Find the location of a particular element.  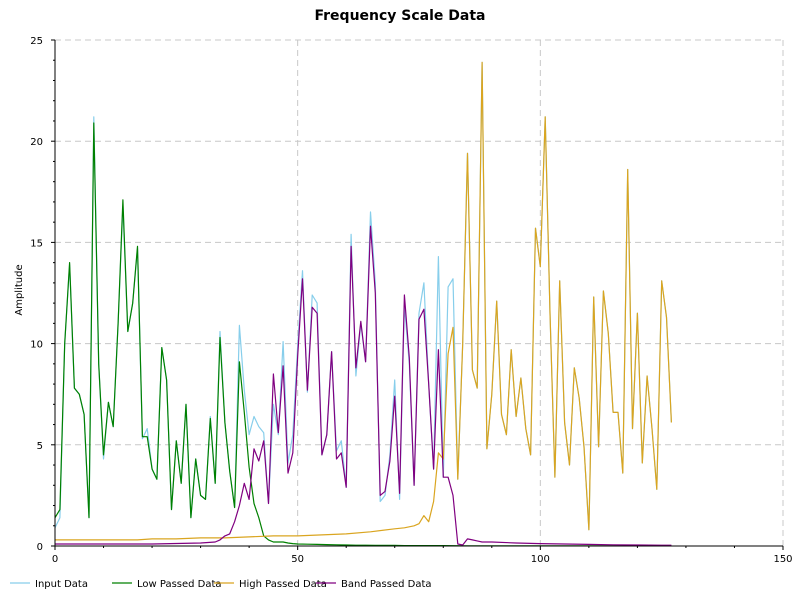

y-tick-label: 15 is located at coordinates (36, 243).